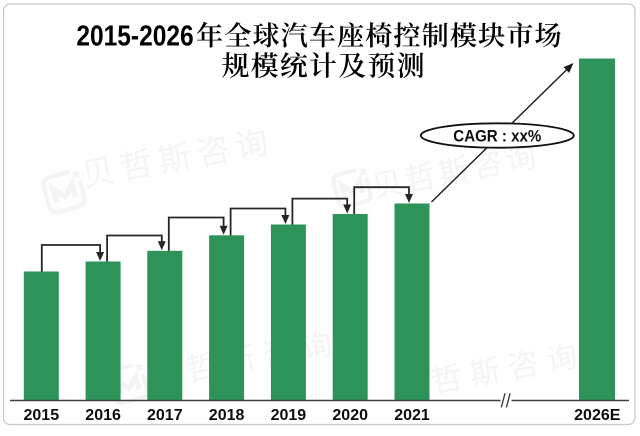 The image size is (640, 436). Describe the element at coordinates (103, 415) in the screenshot. I see `svg-text: 2016` at that location.